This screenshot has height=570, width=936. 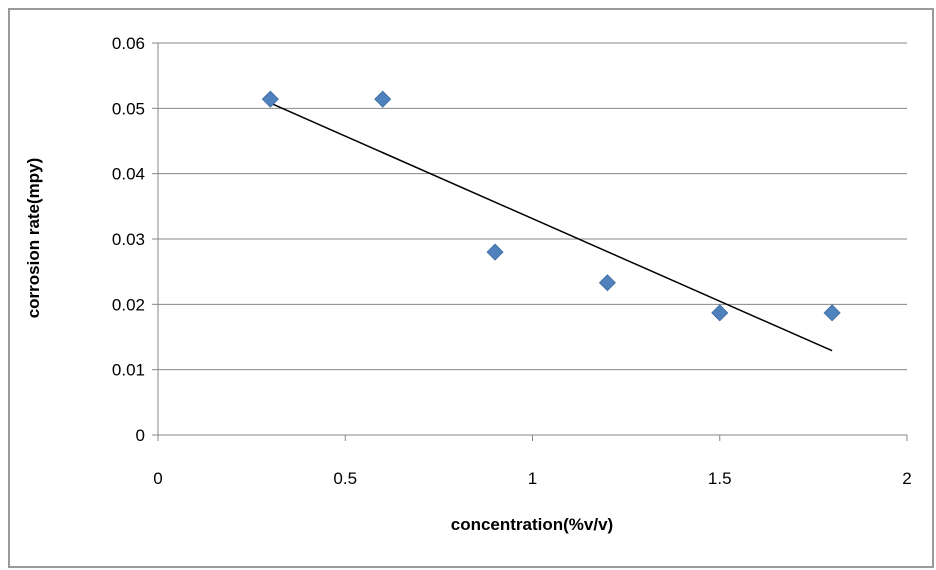 I want to click on x-tick-label: 1, so click(x=532, y=478).